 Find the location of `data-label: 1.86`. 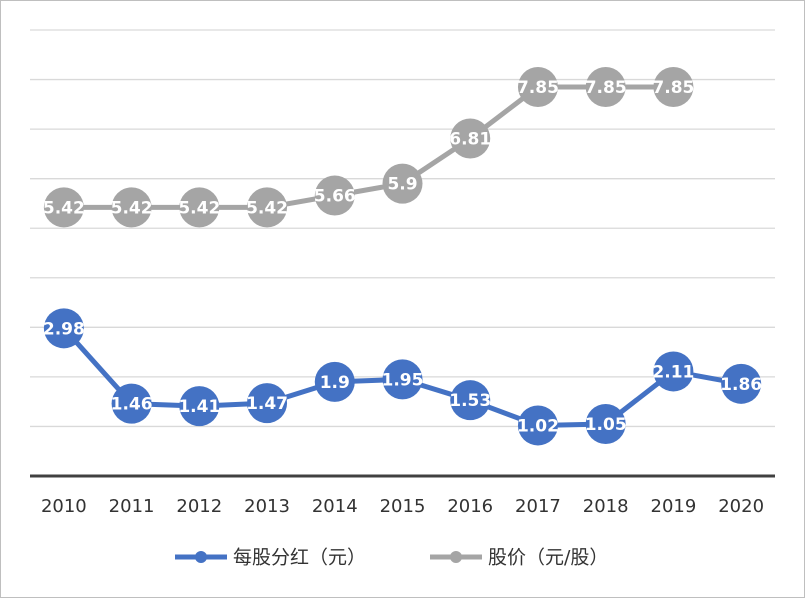

data-label: 1.86 is located at coordinates (741, 385).